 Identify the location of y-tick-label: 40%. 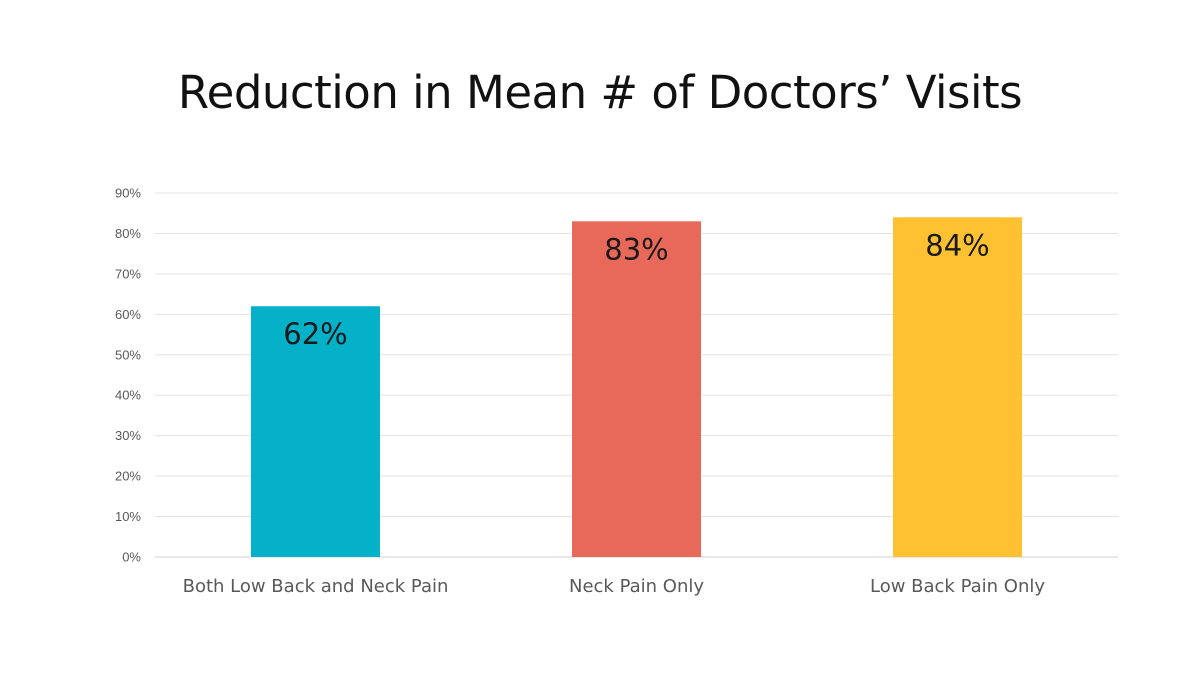
(128, 395).